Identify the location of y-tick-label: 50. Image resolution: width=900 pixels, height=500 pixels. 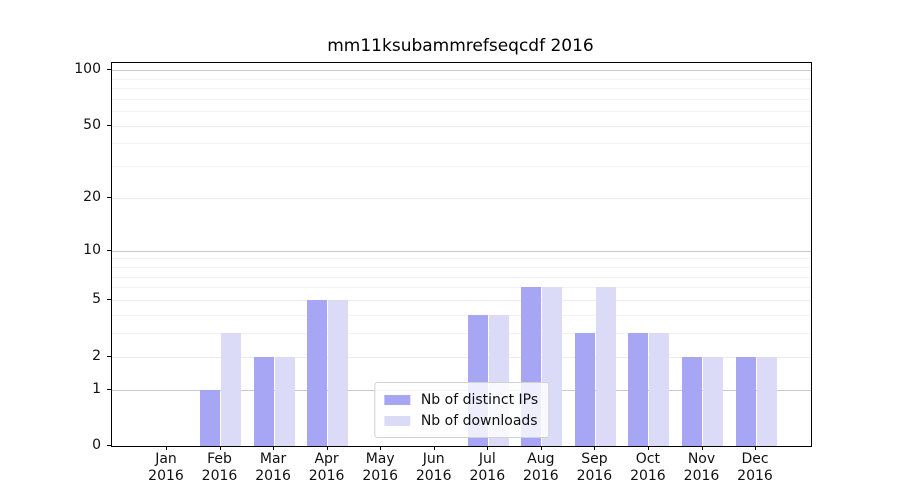
(92, 124).